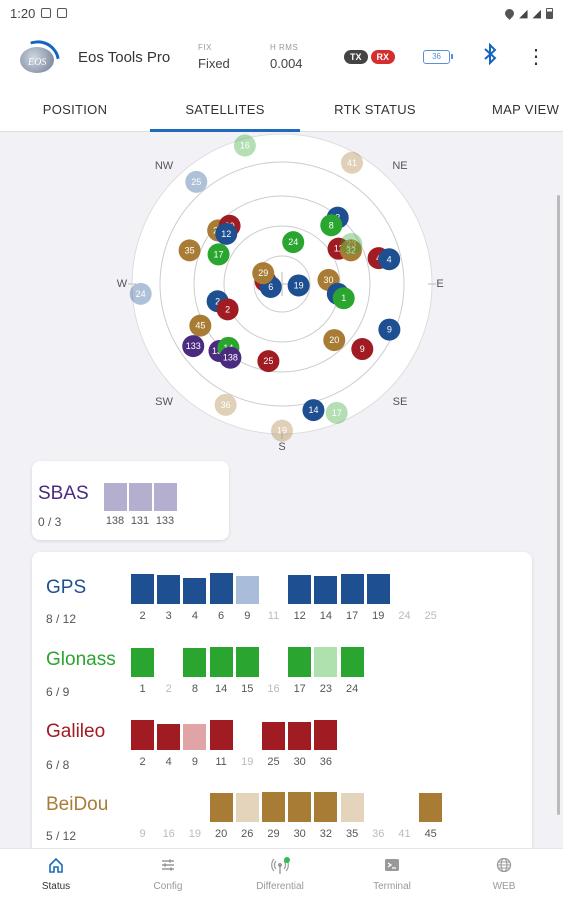  What do you see at coordinates (490, 56) in the screenshot?
I see `bluetooth-icon` at bounding box center [490, 56].